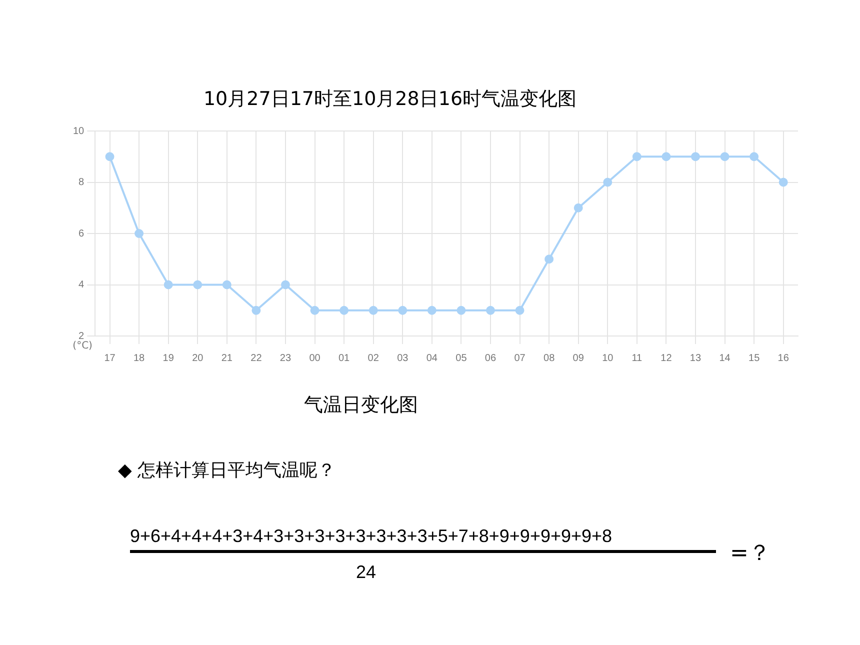 The height and width of the screenshot is (645, 860). Describe the element at coordinates (754, 358) in the screenshot. I see `x-tick-label: 15` at that location.